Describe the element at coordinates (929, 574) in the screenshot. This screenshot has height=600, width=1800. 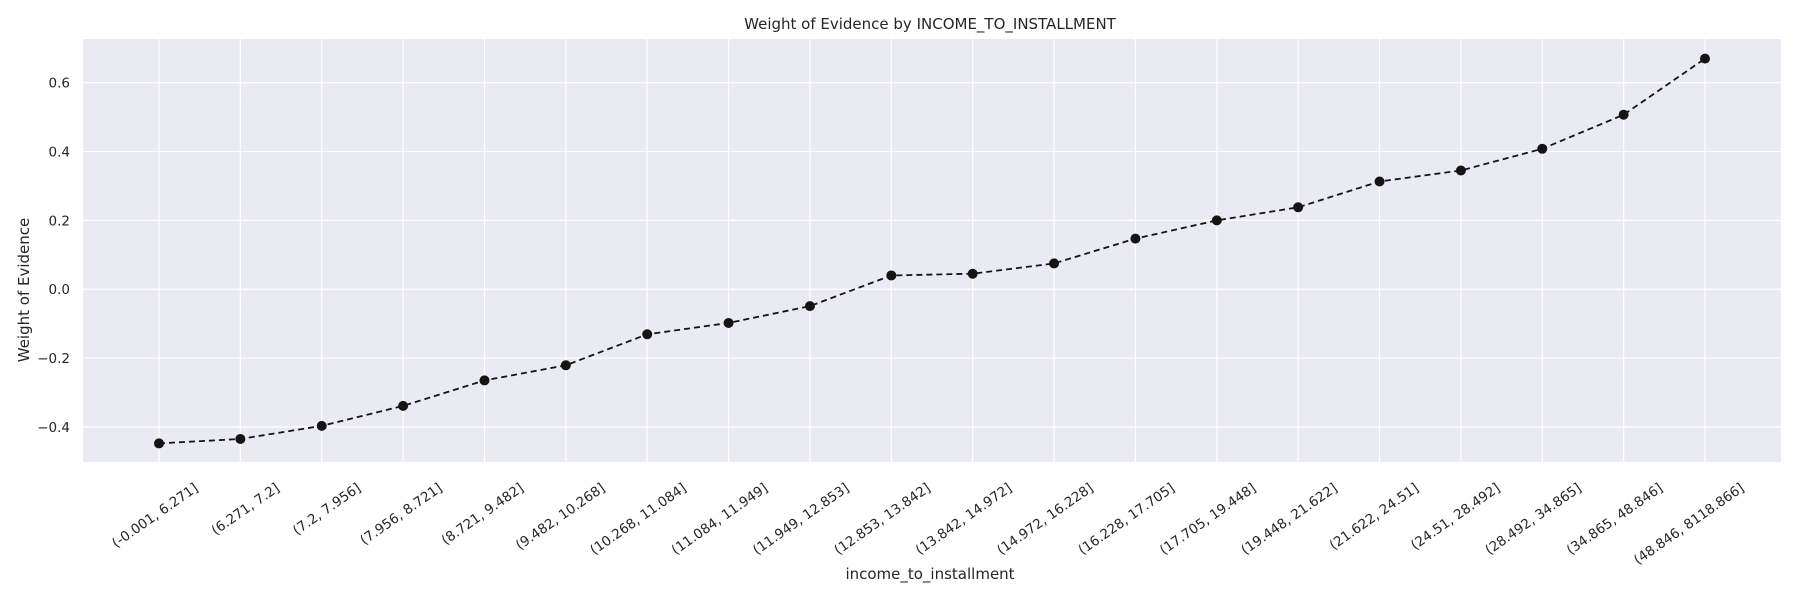
I see `x-axis-label: income_to_installment` at that location.